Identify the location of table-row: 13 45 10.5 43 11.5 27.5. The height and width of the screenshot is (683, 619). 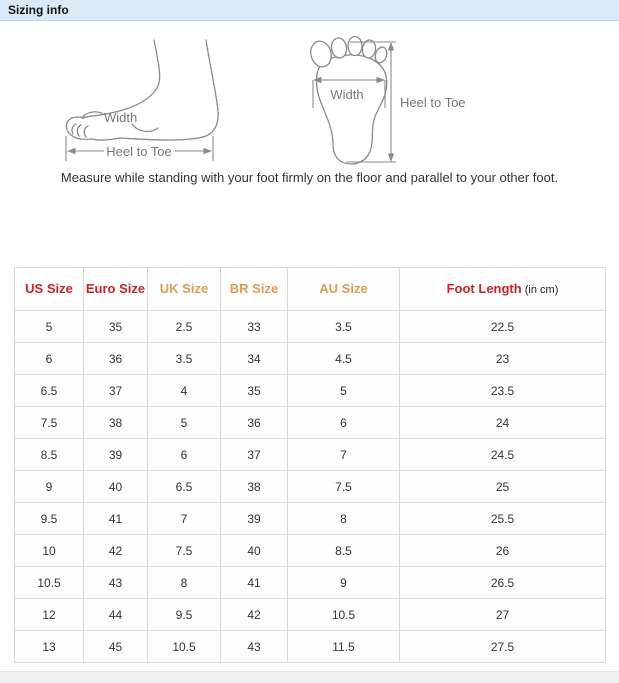
(310, 646).